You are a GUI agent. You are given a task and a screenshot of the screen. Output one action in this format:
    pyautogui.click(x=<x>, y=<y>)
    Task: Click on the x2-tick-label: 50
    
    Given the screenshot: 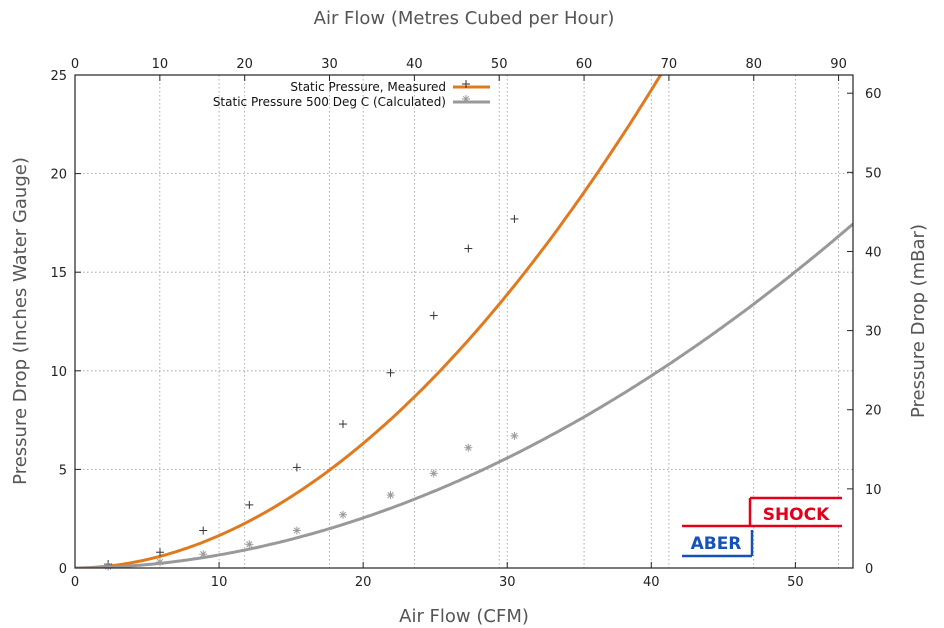 What is the action you would take?
    pyautogui.click(x=499, y=64)
    